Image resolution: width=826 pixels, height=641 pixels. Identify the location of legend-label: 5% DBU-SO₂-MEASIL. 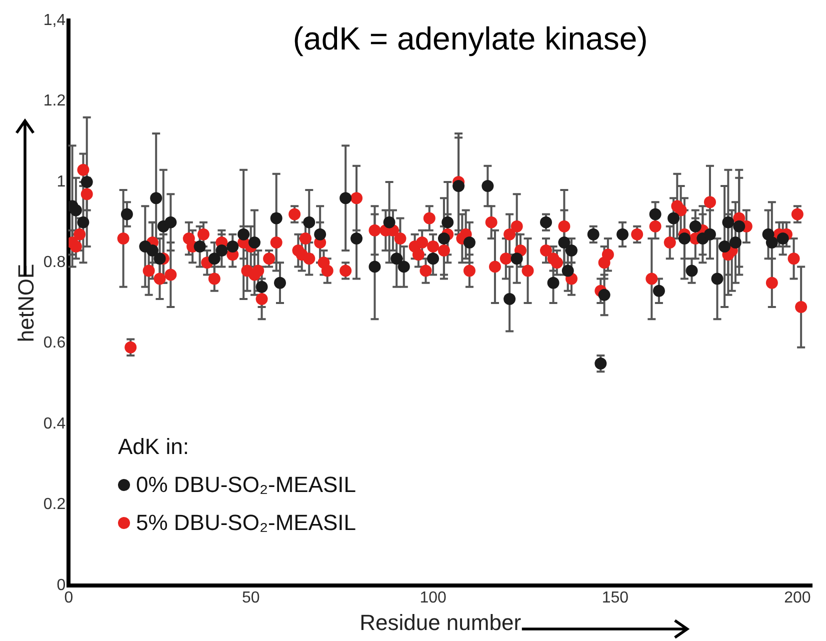
(246, 523).